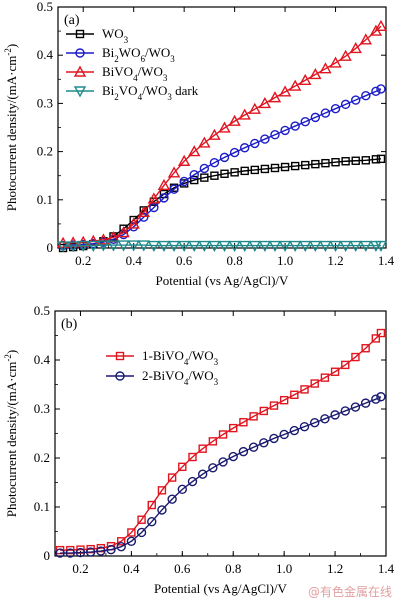 This screenshot has width=400, height=601. What do you see at coordinates (335, 260) in the screenshot?
I see `x-tick-label: 1.2` at bounding box center [335, 260].